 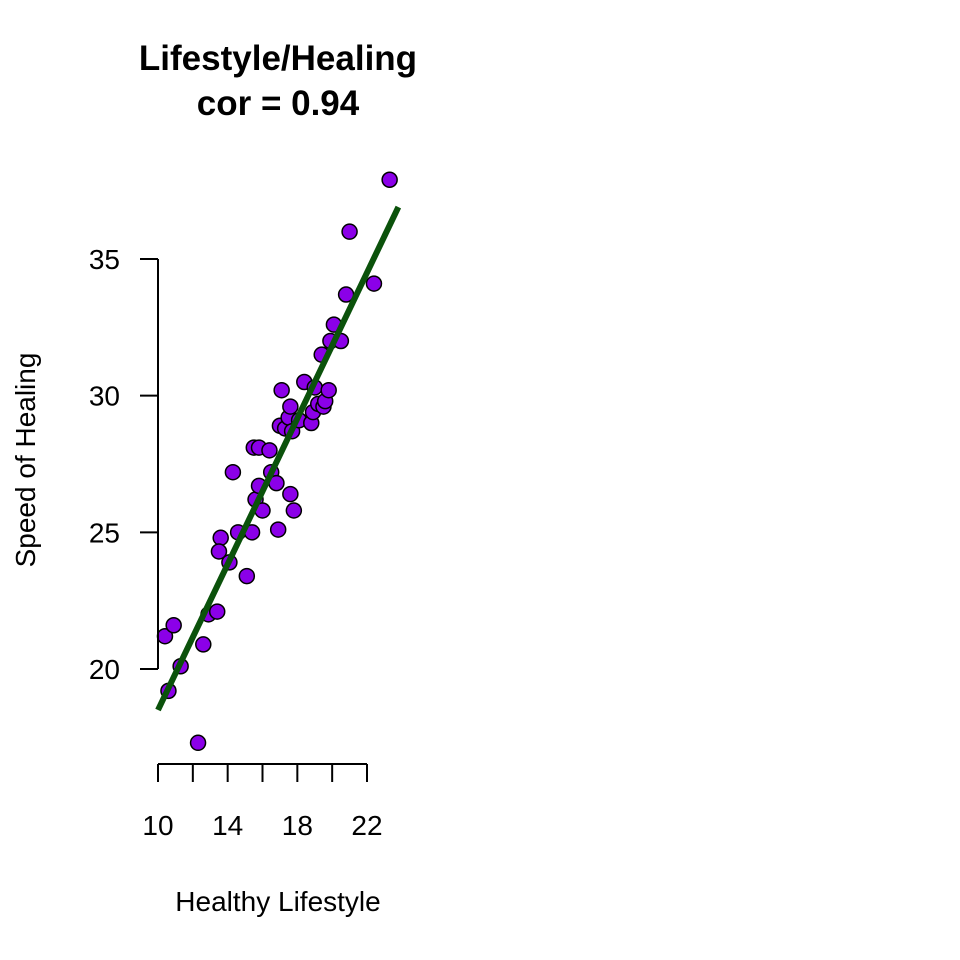 I want to click on x-axis-label: Healthy Lifestyle, so click(x=277, y=901).